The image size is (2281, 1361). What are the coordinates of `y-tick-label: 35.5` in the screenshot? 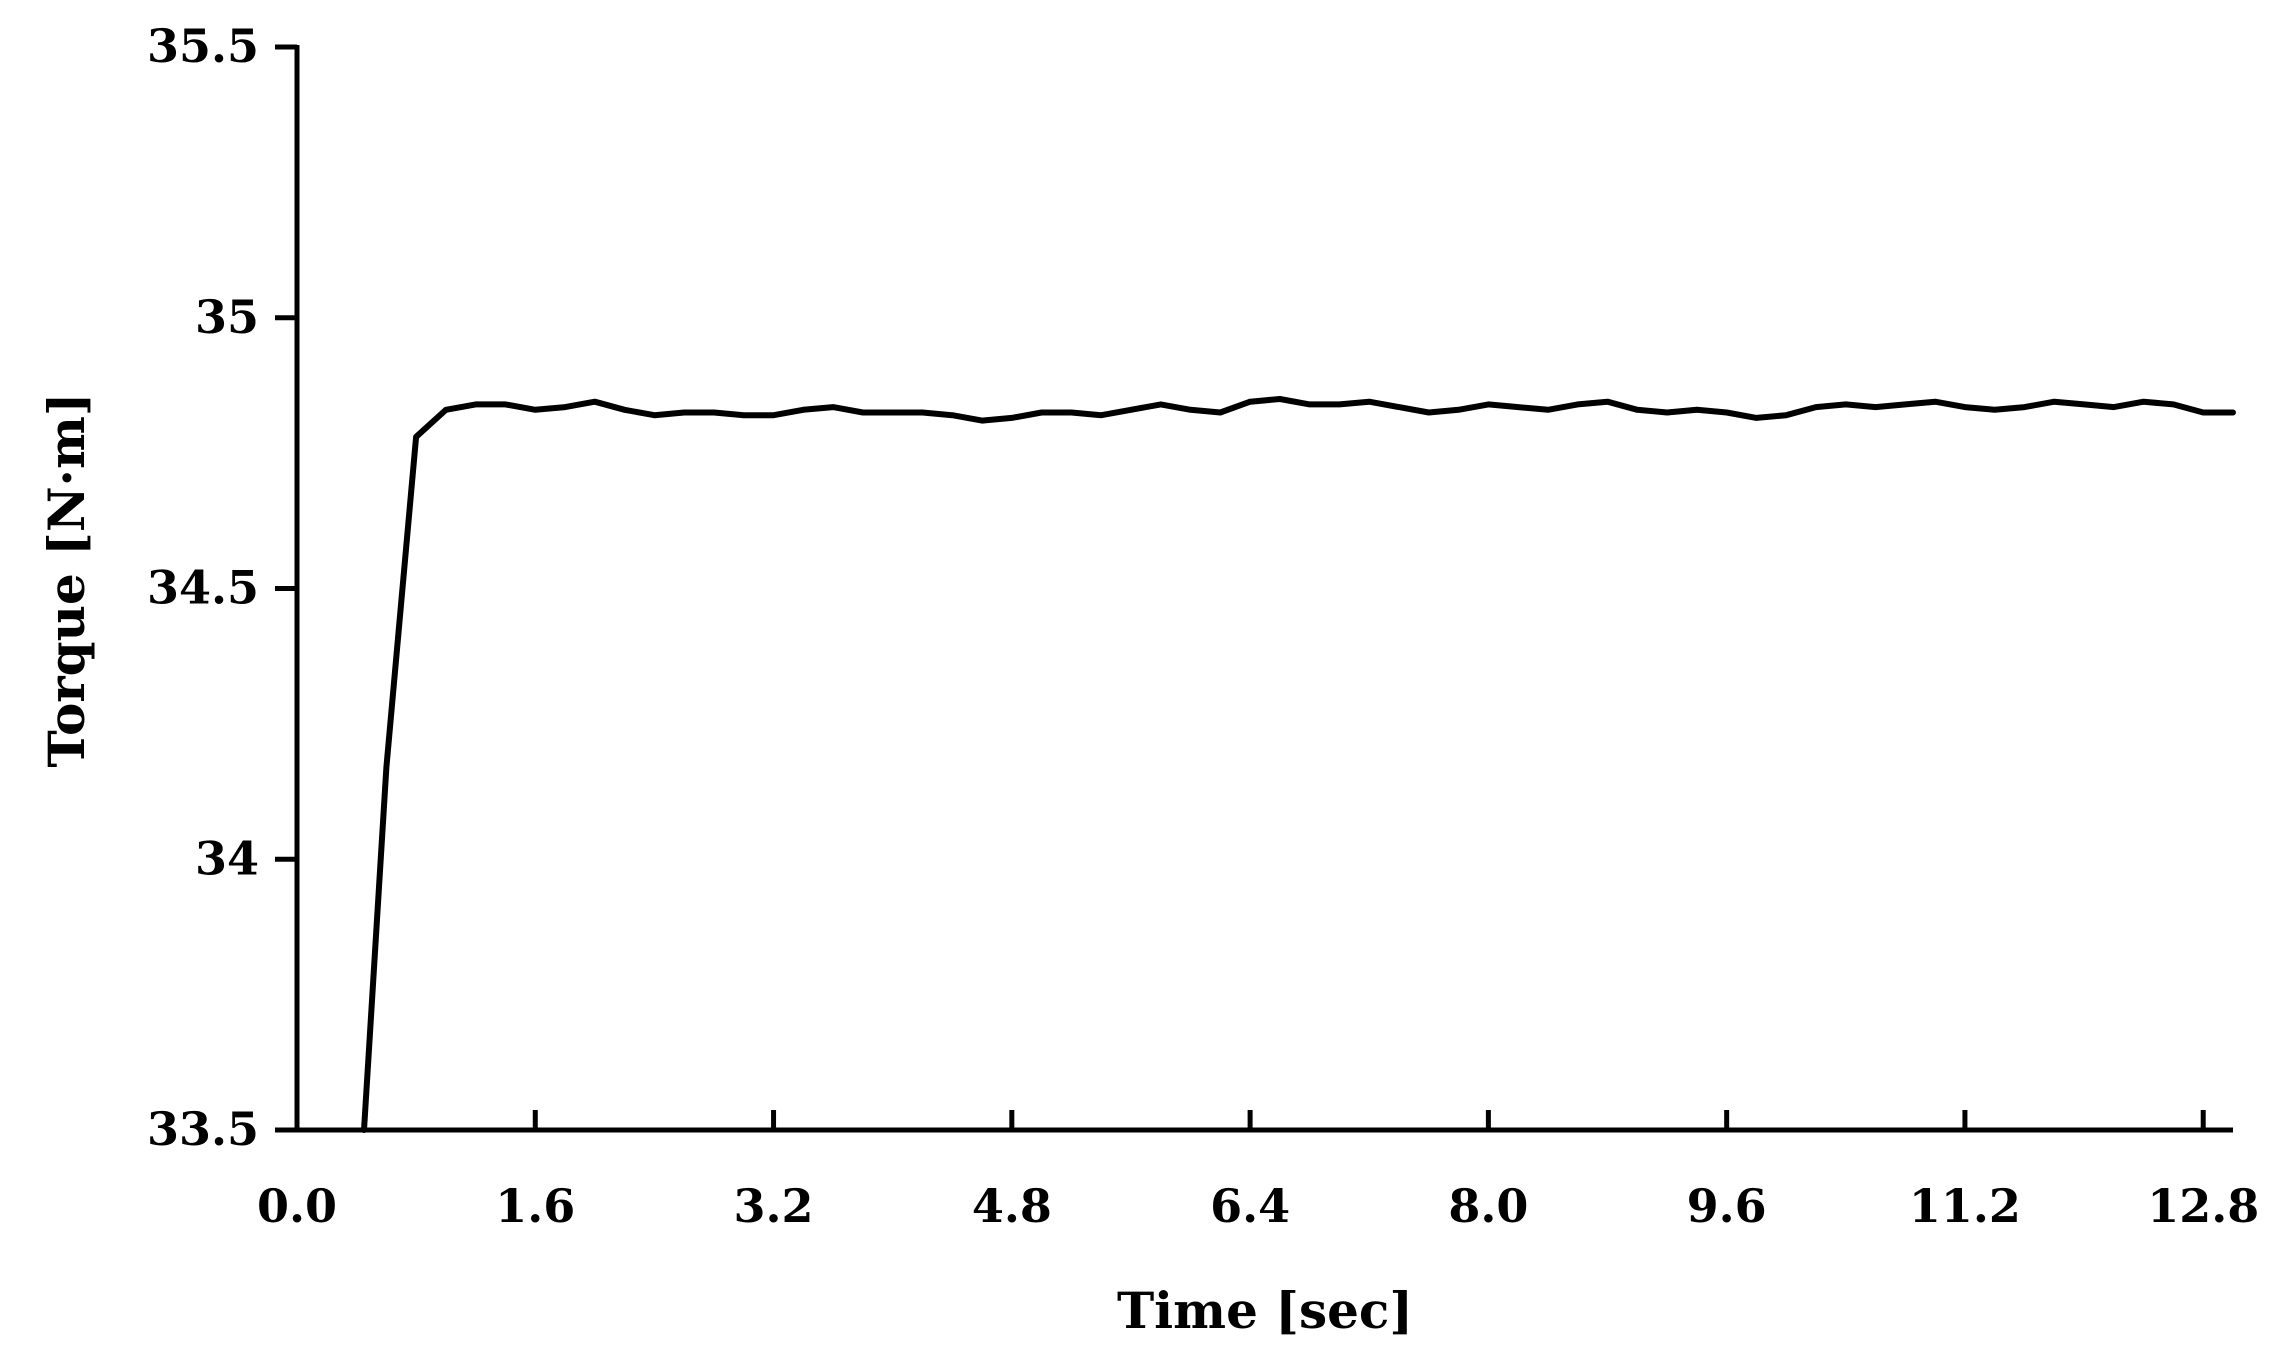 It's located at (203, 46).